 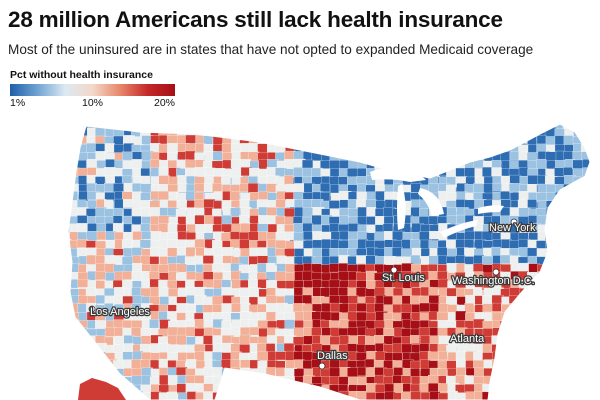 What do you see at coordinates (95, 103) in the screenshot?
I see `legend-ticks: 1% 10% 20%` at bounding box center [95, 103].